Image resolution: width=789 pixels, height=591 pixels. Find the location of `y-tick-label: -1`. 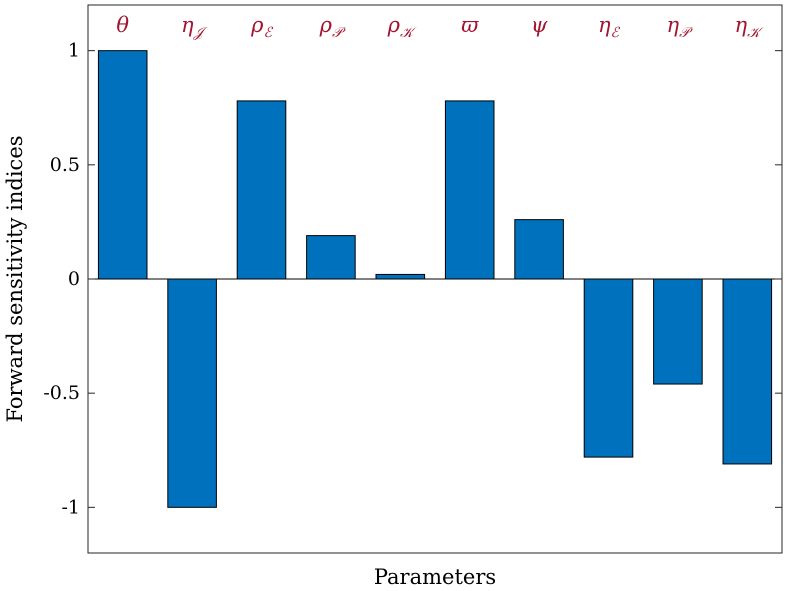

y-tick-label: -1 is located at coordinates (70, 507).